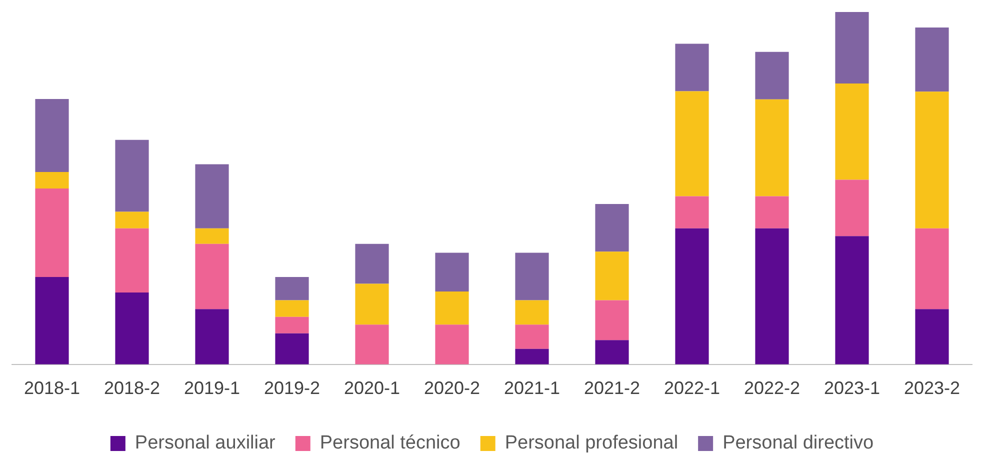 This screenshot has width=984, height=471. What do you see at coordinates (852, 388) in the screenshot?
I see `x-tick-label: 2023-1` at bounding box center [852, 388].